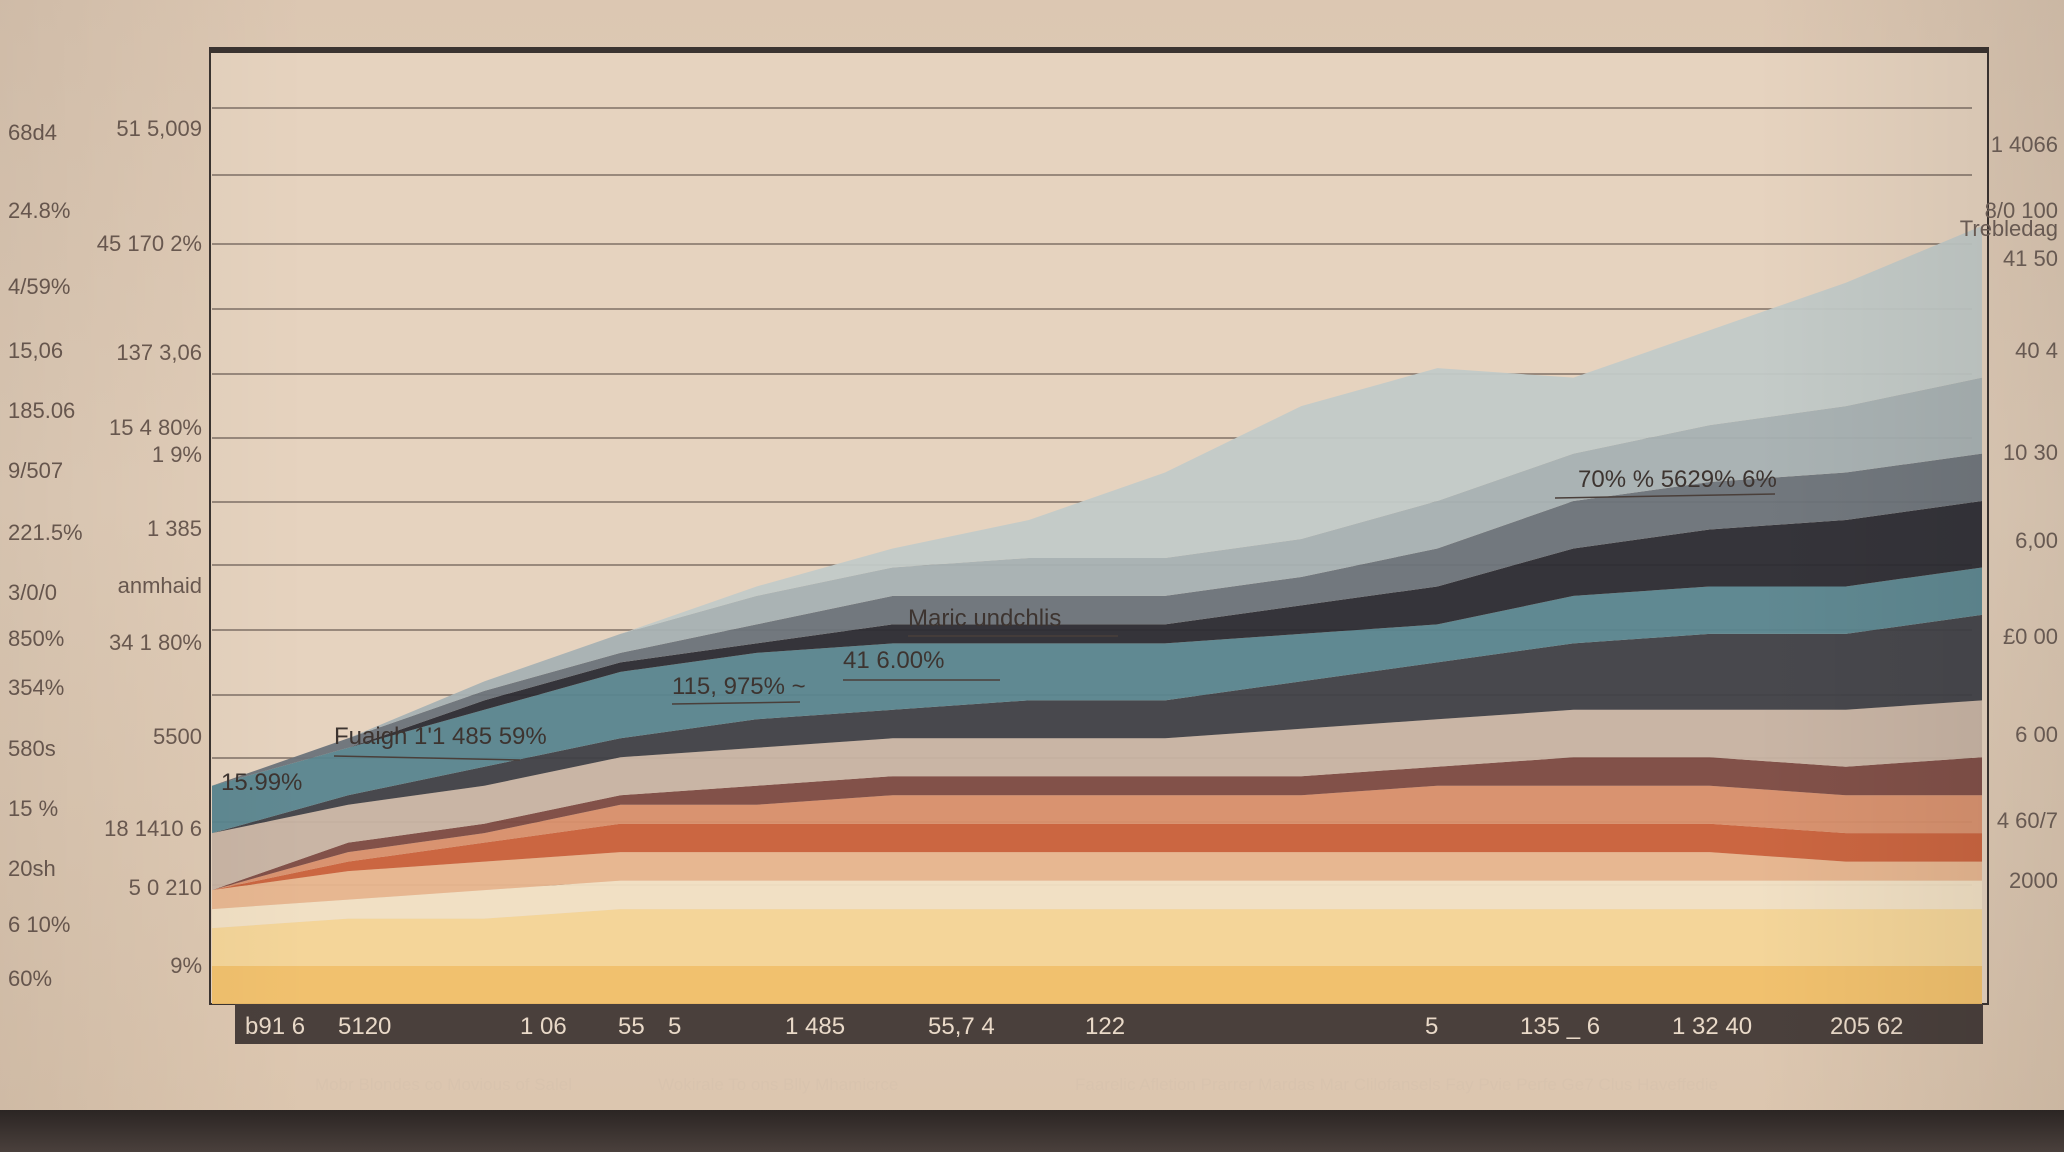 The height and width of the screenshot is (1152, 2064). Describe the element at coordinates (1032, 1131) in the screenshot. I see `monitor-bezel` at that location.